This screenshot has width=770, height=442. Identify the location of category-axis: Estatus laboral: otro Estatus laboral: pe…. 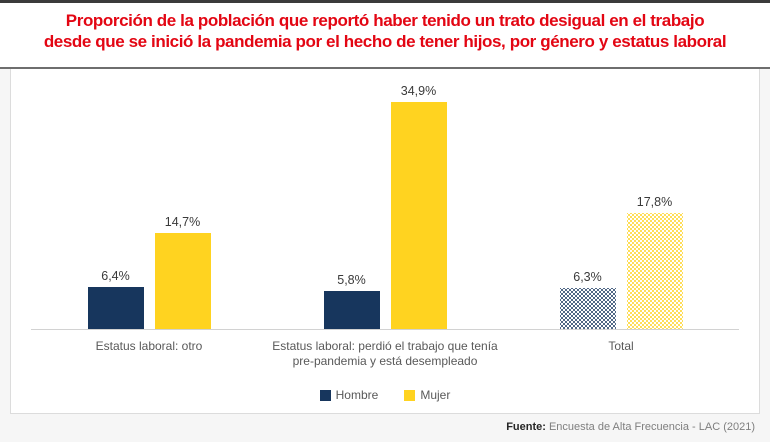
(385, 351).